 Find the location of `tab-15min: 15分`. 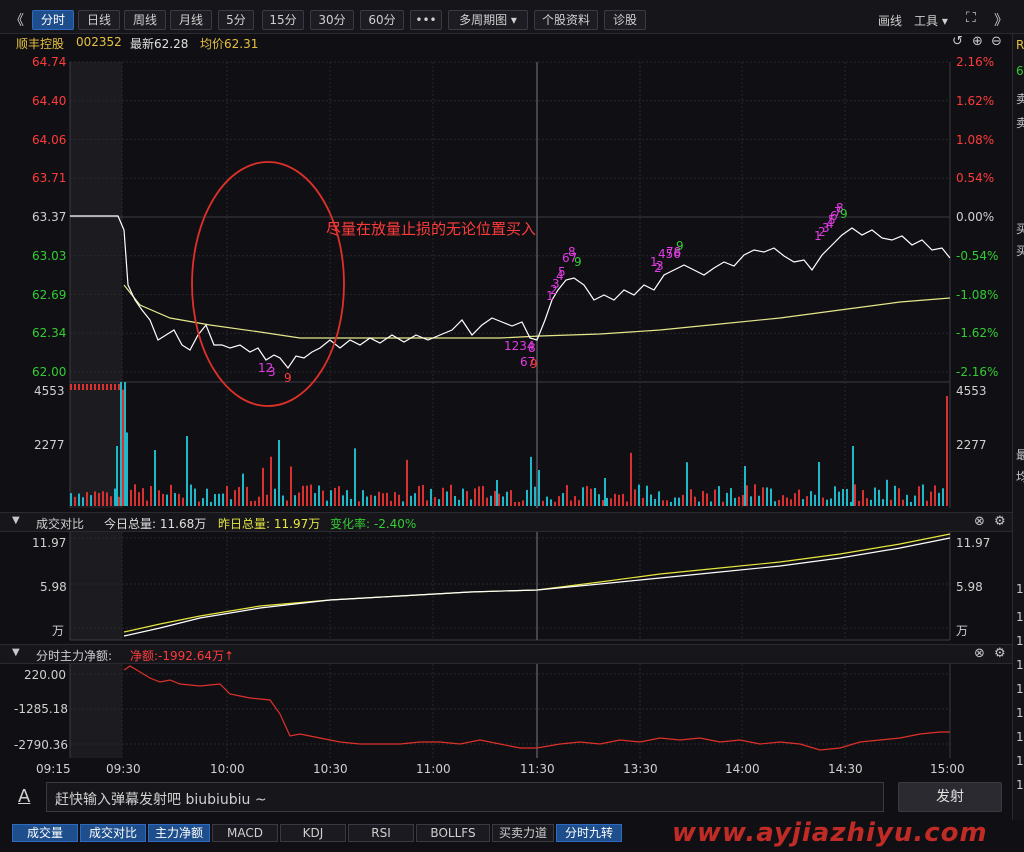

tab-15min: 15分 is located at coordinates (283, 20).